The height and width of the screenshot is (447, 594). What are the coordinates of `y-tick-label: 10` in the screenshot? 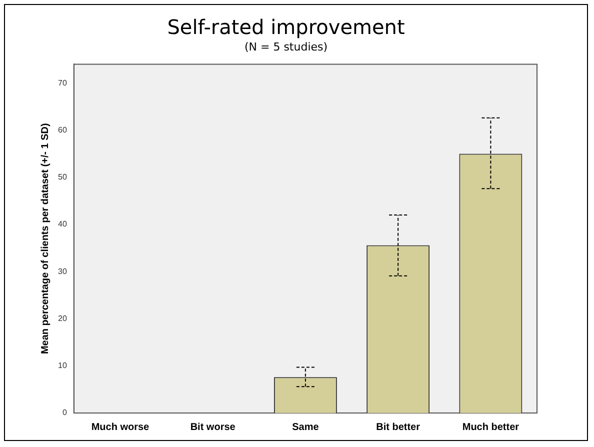 It's located at (63, 365).